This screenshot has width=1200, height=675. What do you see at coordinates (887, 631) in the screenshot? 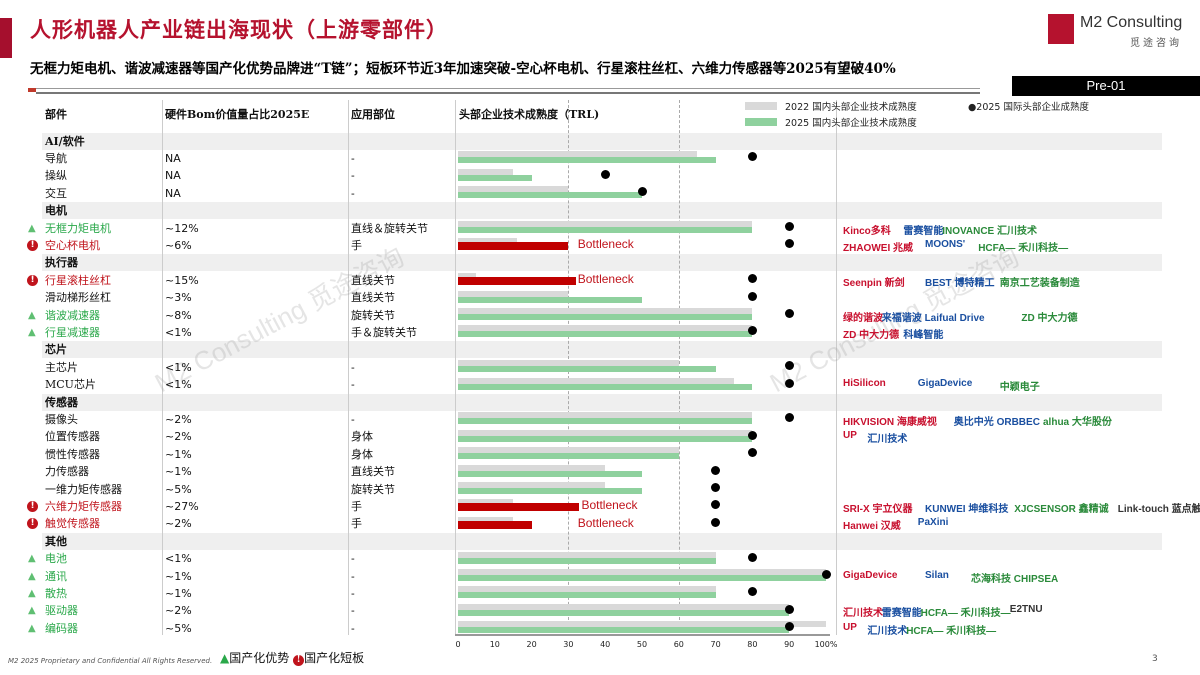
I see `company-logo: 汇川技术` at bounding box center [887, 631].